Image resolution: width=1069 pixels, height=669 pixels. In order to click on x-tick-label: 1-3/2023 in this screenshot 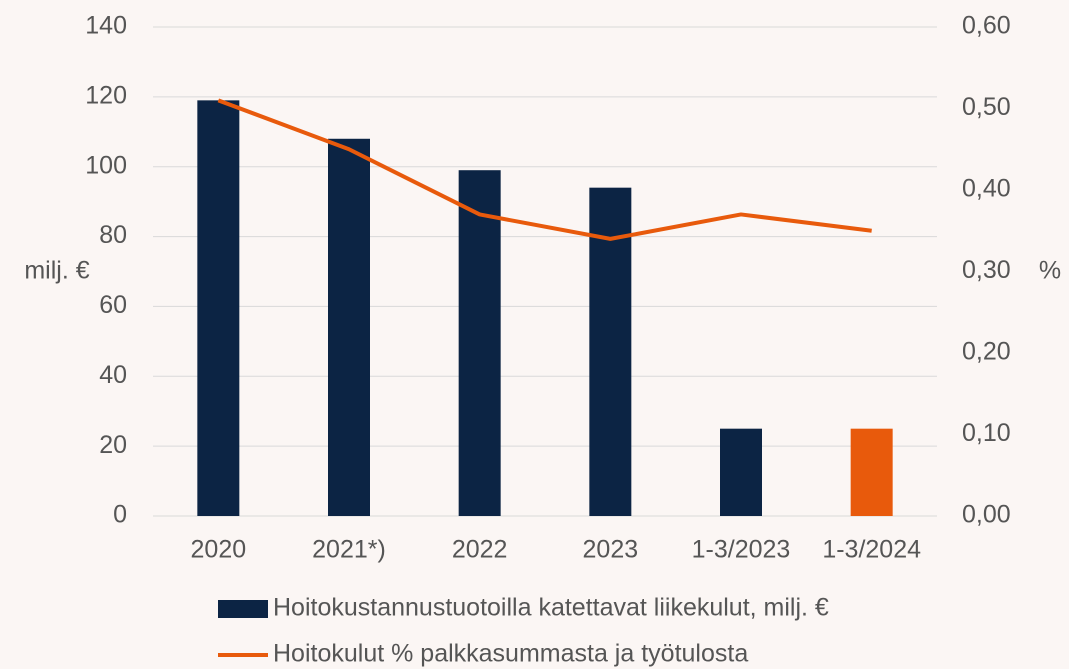, I will do `click(741, 550)`.